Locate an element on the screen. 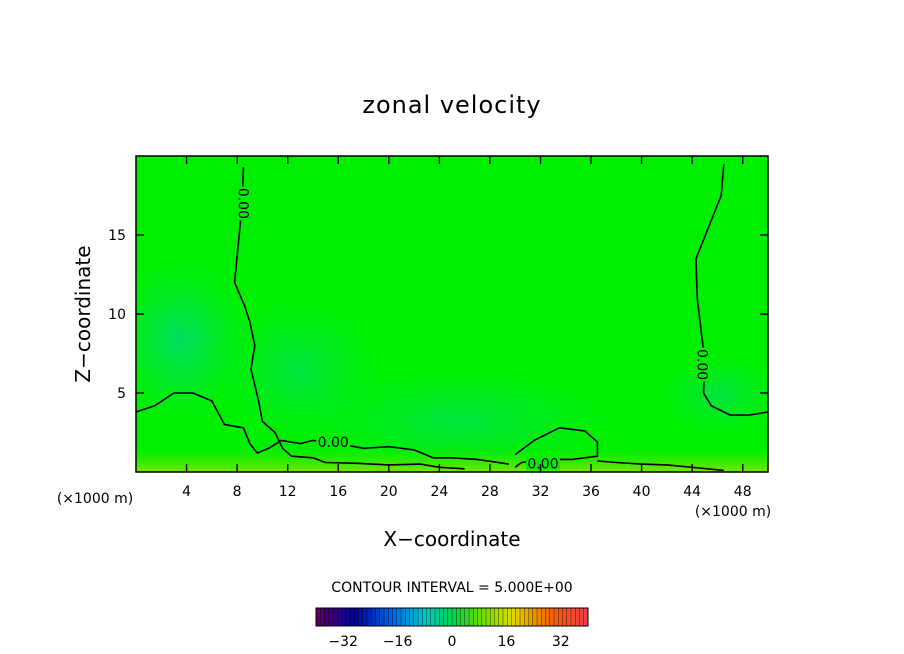 The height and width of the screenshot is (654, 904). x-tick-label: 48 is located at coordinates (743, 492).